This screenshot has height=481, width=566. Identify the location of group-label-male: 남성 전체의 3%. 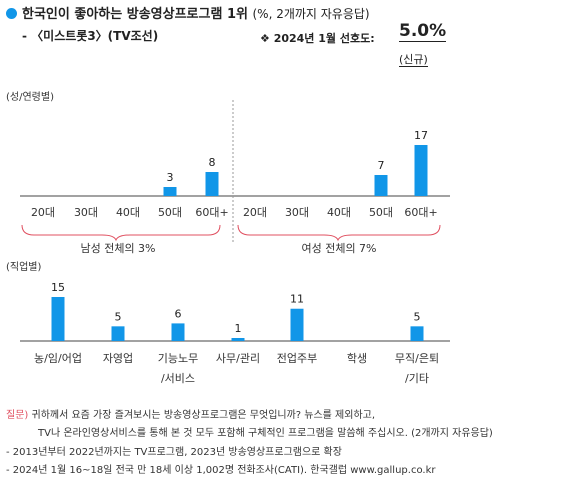
(117, 248).